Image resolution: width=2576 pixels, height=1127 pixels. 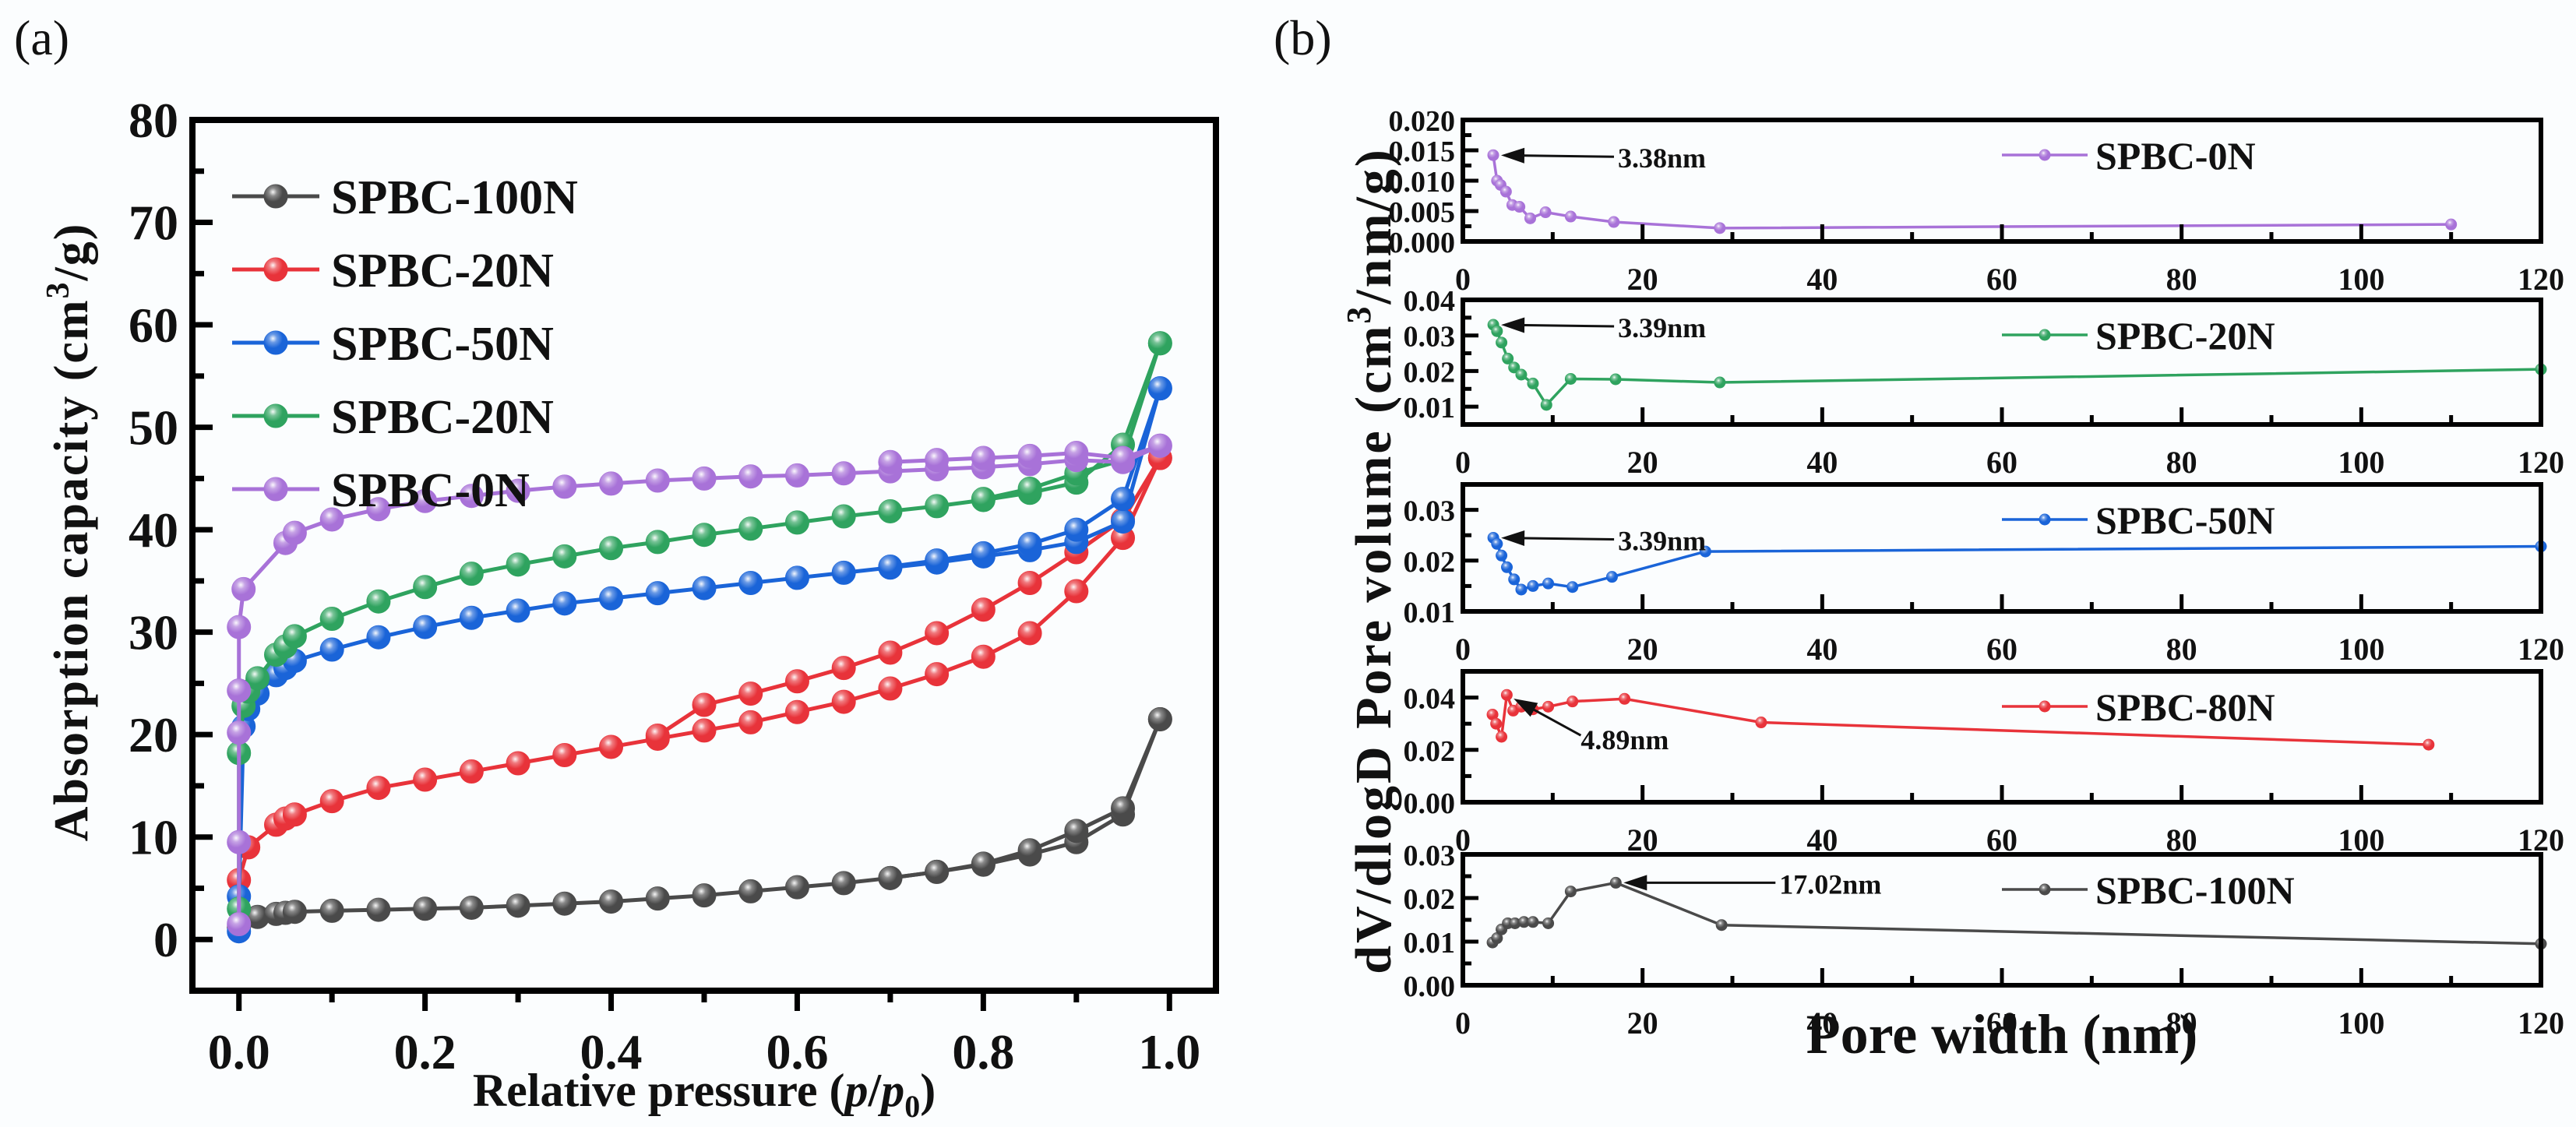 I want to click on x-tick-label: 0.8, so click(x=983, y=1051).